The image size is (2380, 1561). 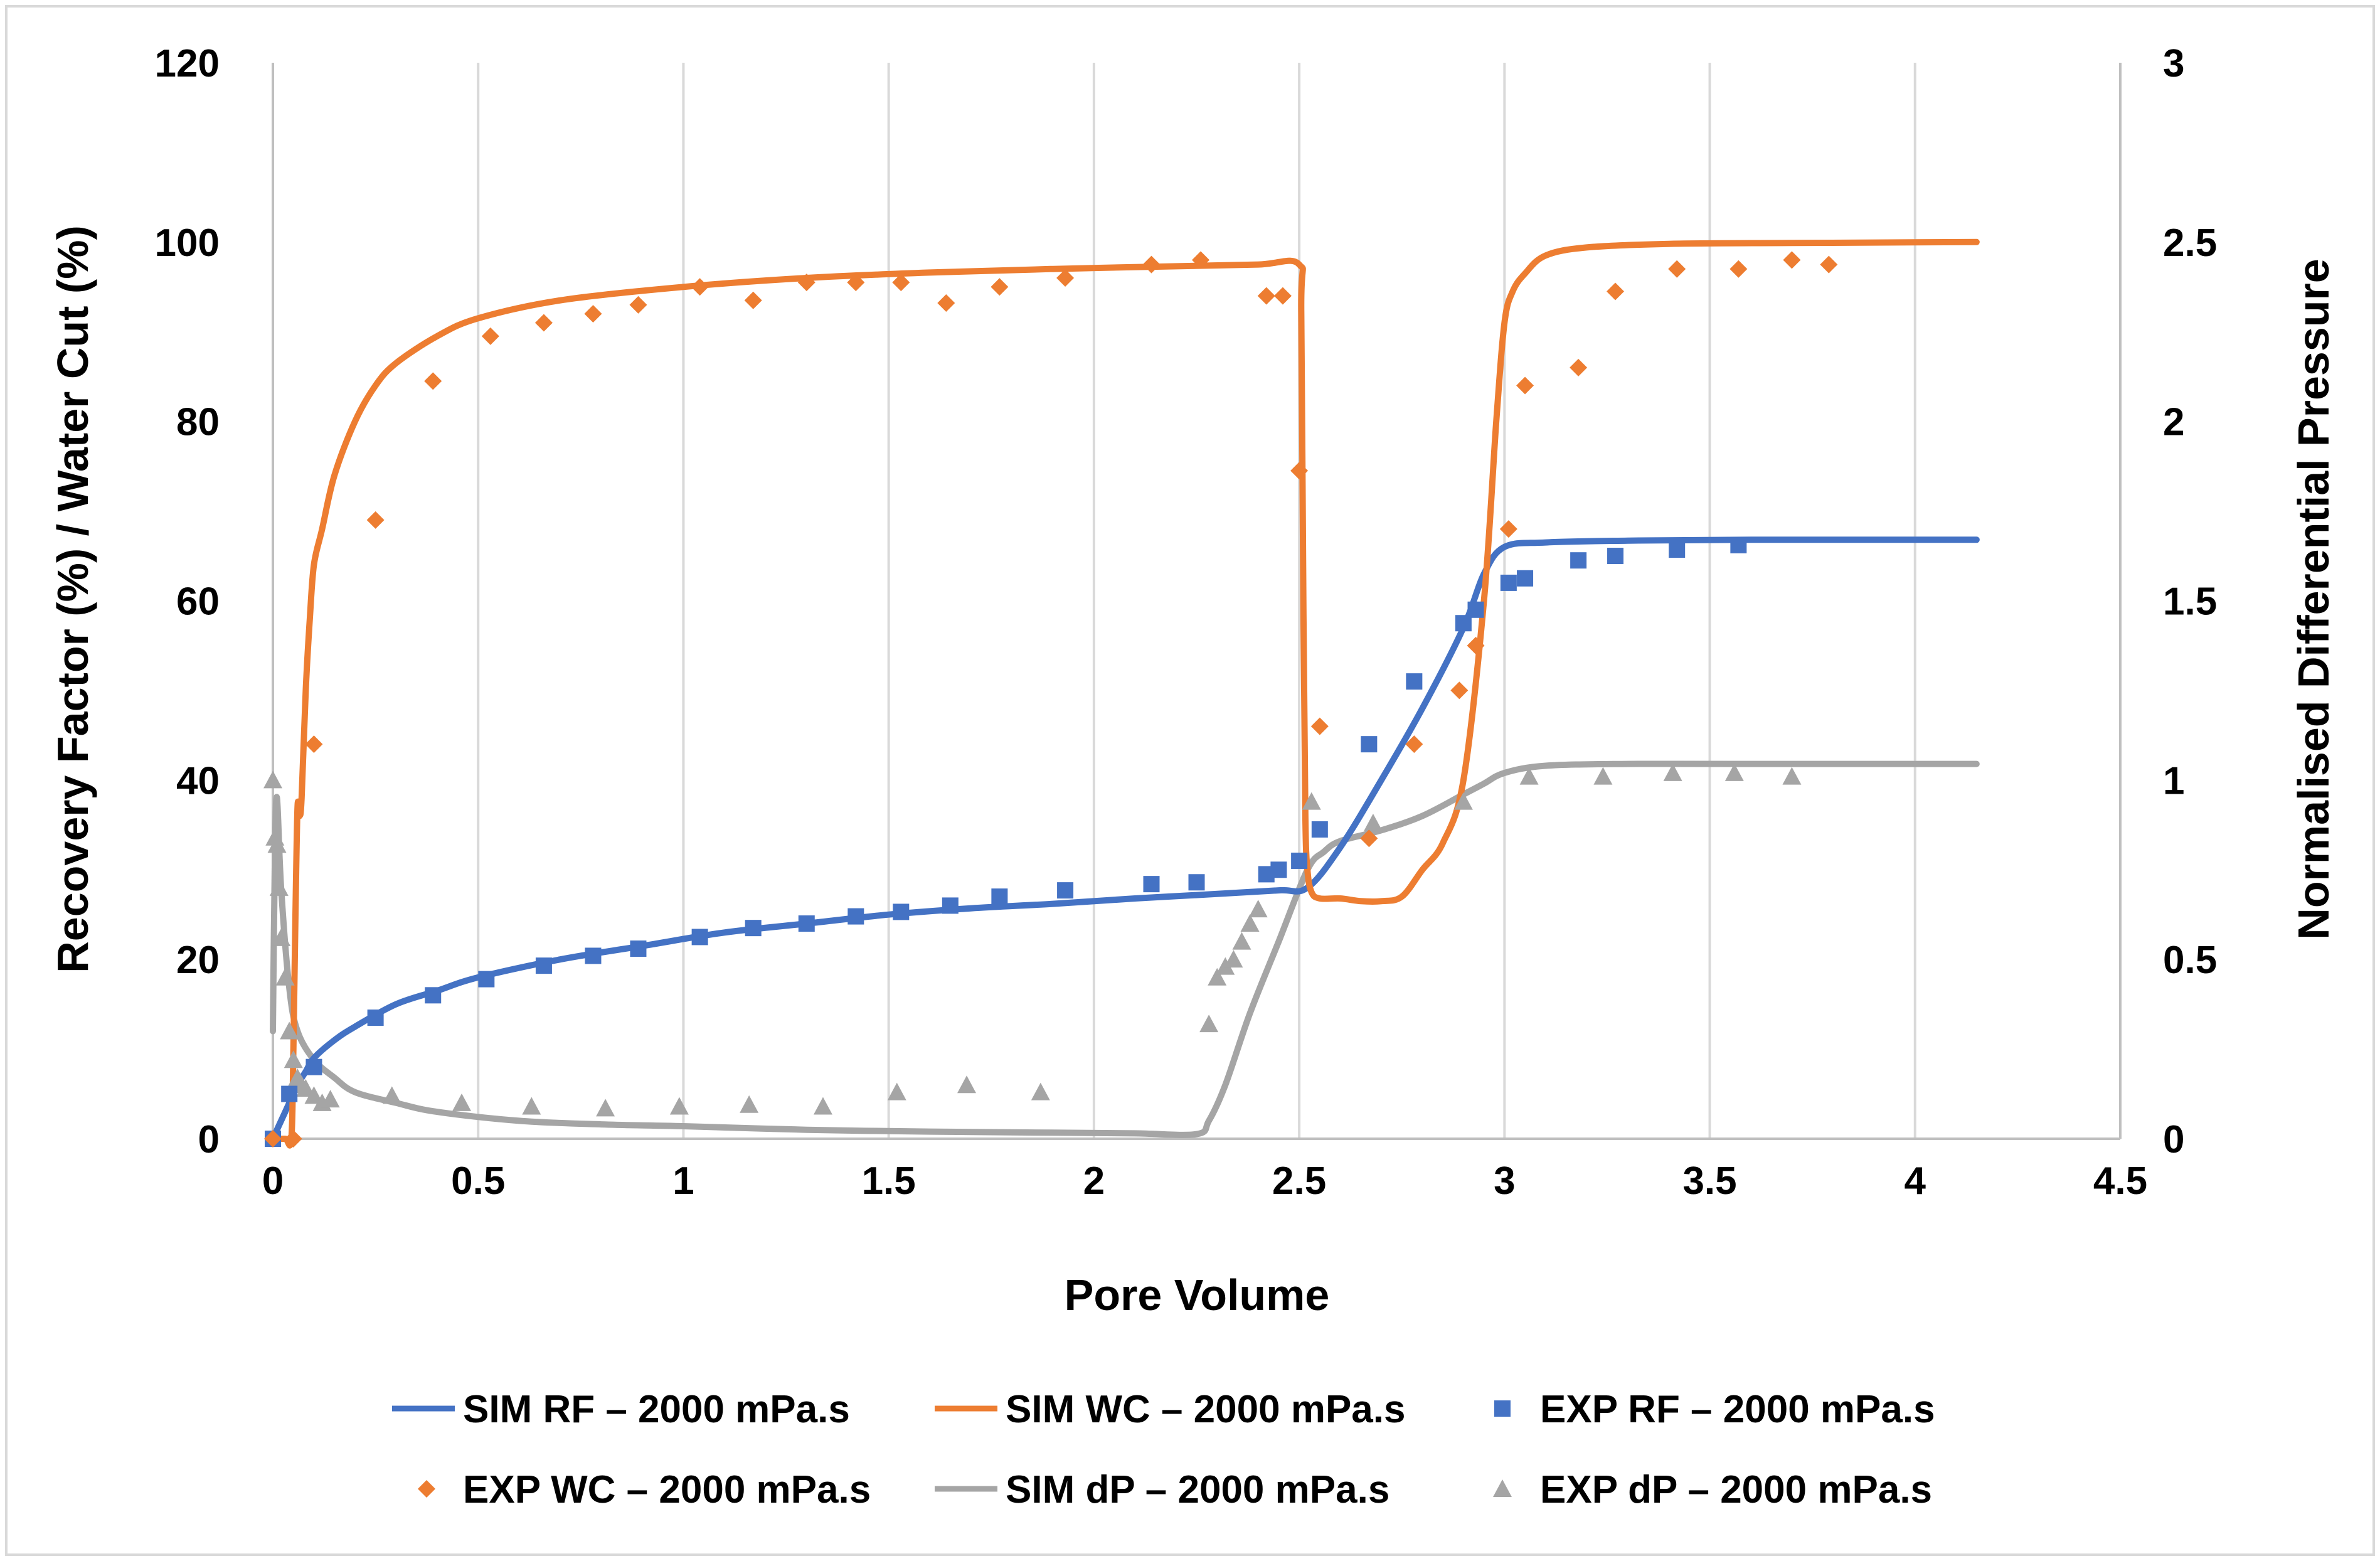 I want to click on legend-item-sim-rf: SIM RF – 2000 mPa.s, so click(x=621, y=1409).